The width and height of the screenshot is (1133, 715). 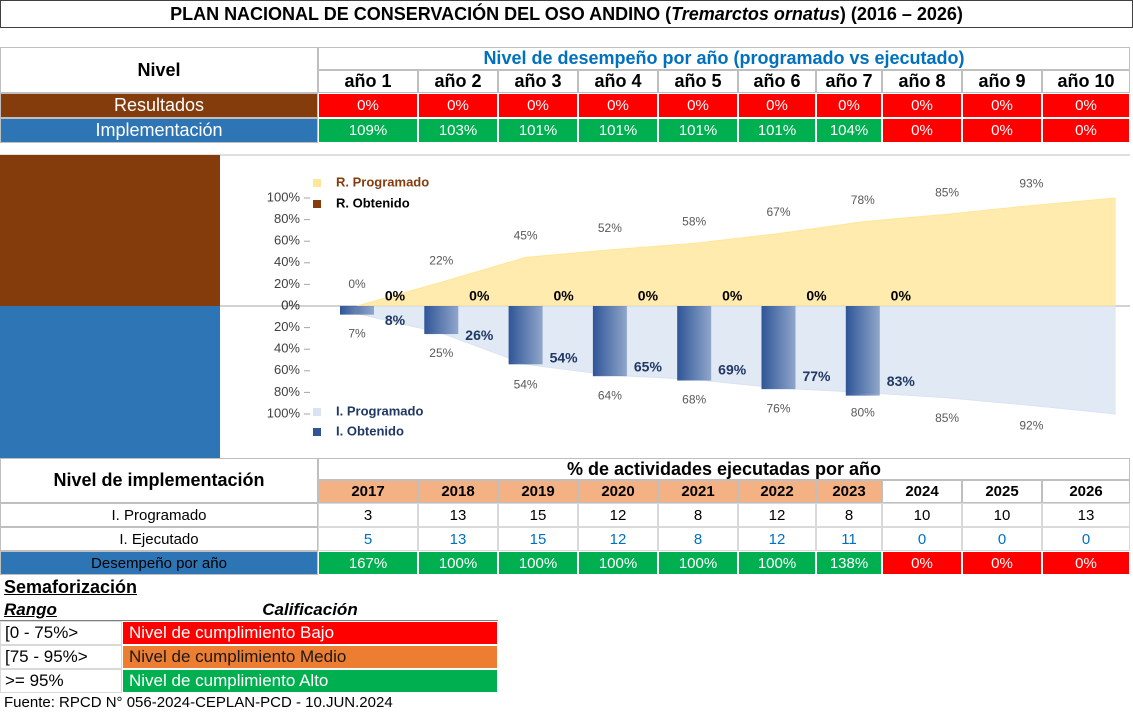 What do you see at coordinates (317, 204) in the screenshot?
I see `legend-marker` at bounding box center [317, 204].